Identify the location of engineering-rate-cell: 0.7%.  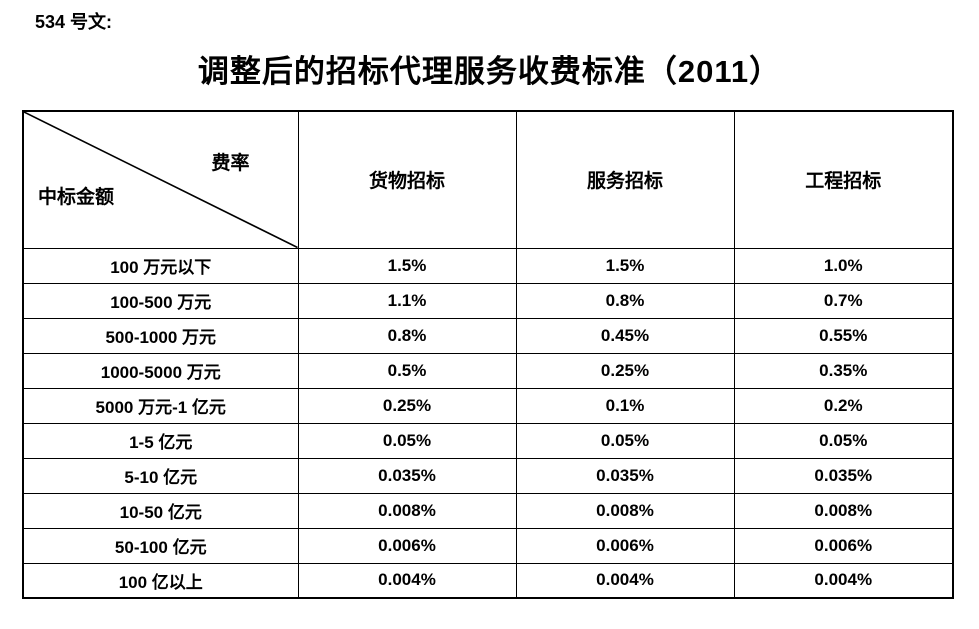
(843, 300).